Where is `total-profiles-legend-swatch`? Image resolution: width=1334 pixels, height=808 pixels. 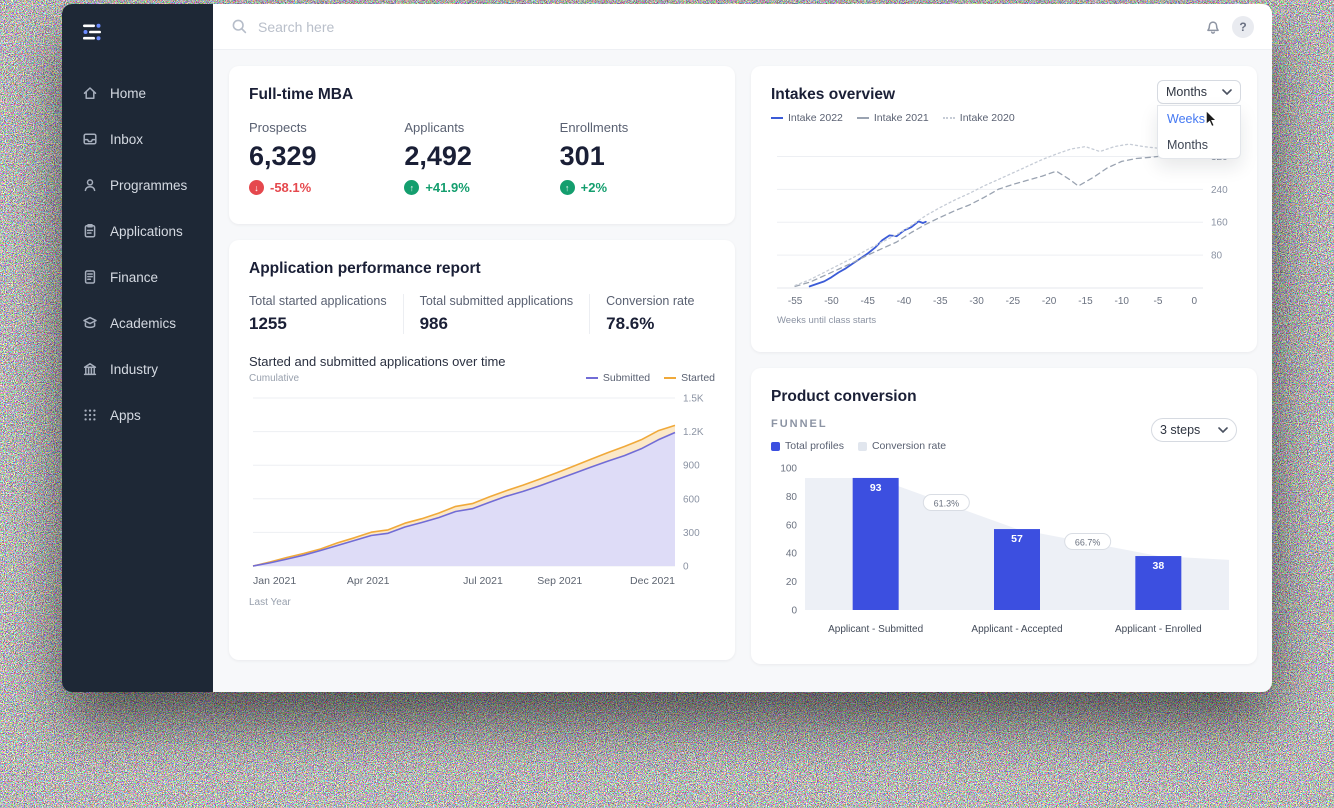
total-profiles-legend-swatch is located at coordinates (775, 446).